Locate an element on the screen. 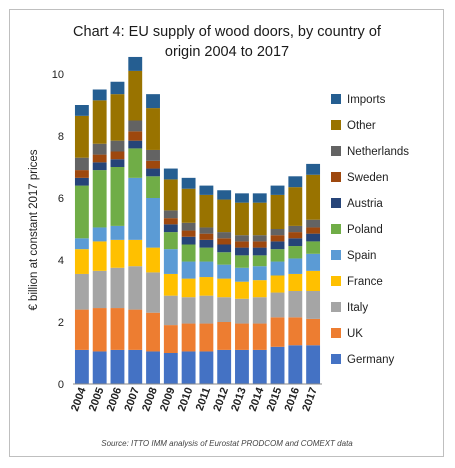  bar-netherlands-2011 is located at coordinates (206, 230).